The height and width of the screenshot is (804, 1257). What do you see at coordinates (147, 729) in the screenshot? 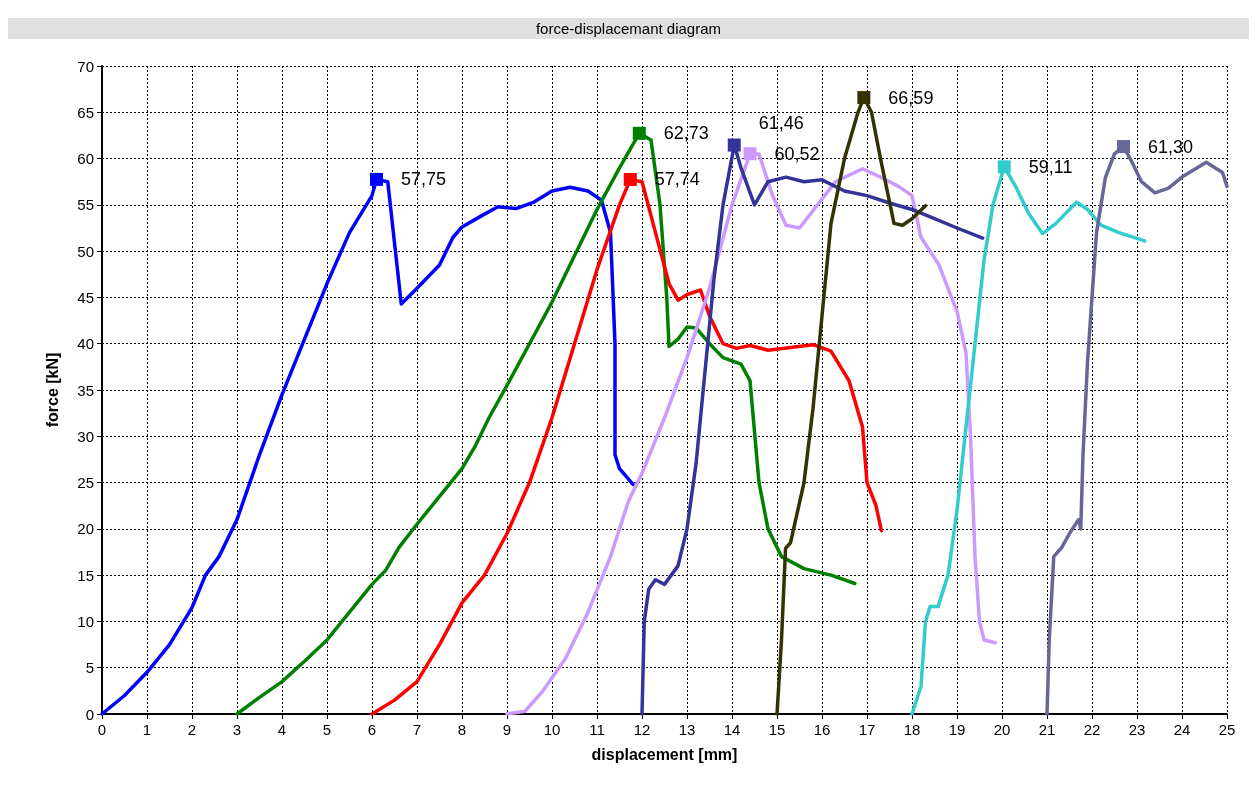
I see `x-tick-label: 1` at bounding box center [147, 729].